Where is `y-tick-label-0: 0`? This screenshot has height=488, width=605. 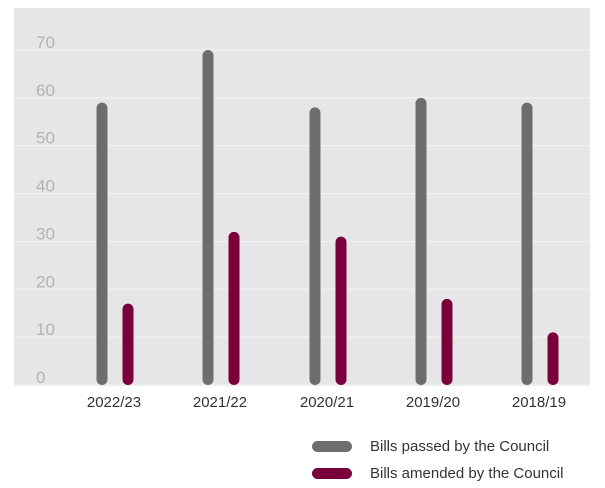 y-tick-label-0: 0 is located at coordinates (40, 377).